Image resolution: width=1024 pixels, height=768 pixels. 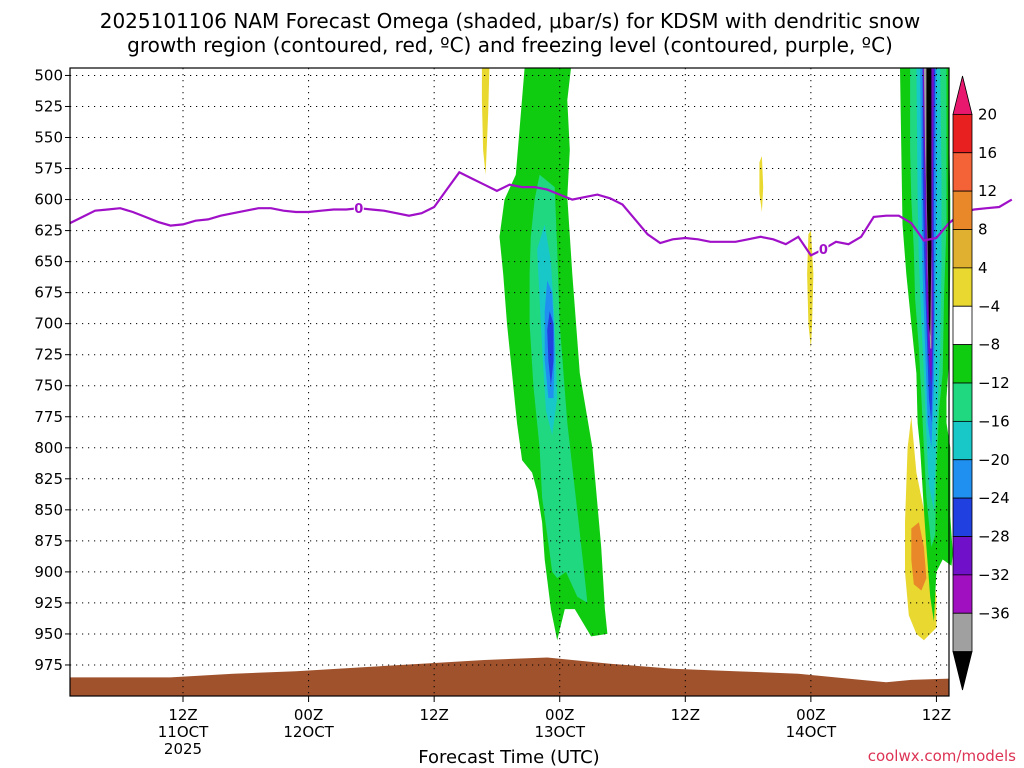 I want to click on freezing-level-labels: 00, so click(x=591, y=229).